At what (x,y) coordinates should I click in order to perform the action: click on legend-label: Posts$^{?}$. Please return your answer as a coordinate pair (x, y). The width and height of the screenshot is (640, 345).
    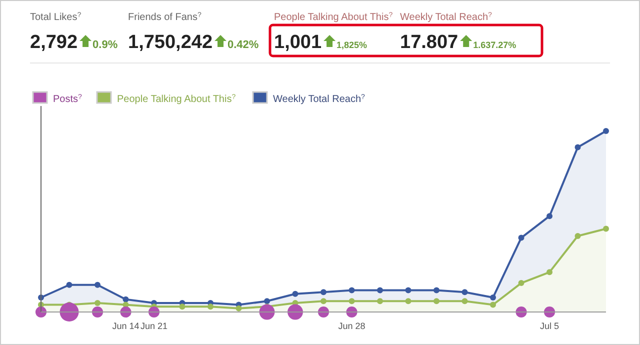
    Looking at the image, I should click on (67, 99).